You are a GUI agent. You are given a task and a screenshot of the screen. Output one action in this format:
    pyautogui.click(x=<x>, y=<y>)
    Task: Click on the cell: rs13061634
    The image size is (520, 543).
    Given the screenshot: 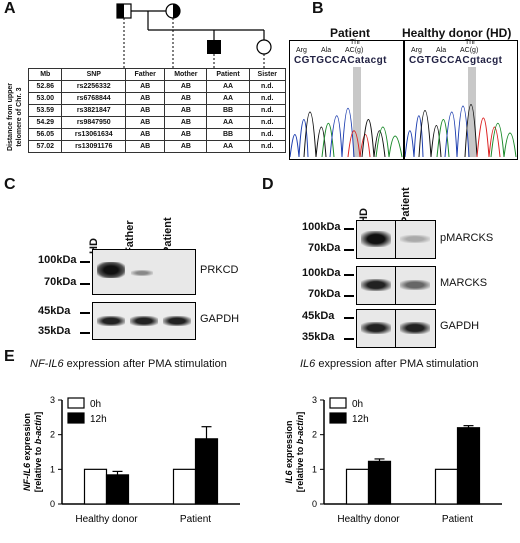 What is the action you would take?
    pyautogui.click(x=94, y=134)
    